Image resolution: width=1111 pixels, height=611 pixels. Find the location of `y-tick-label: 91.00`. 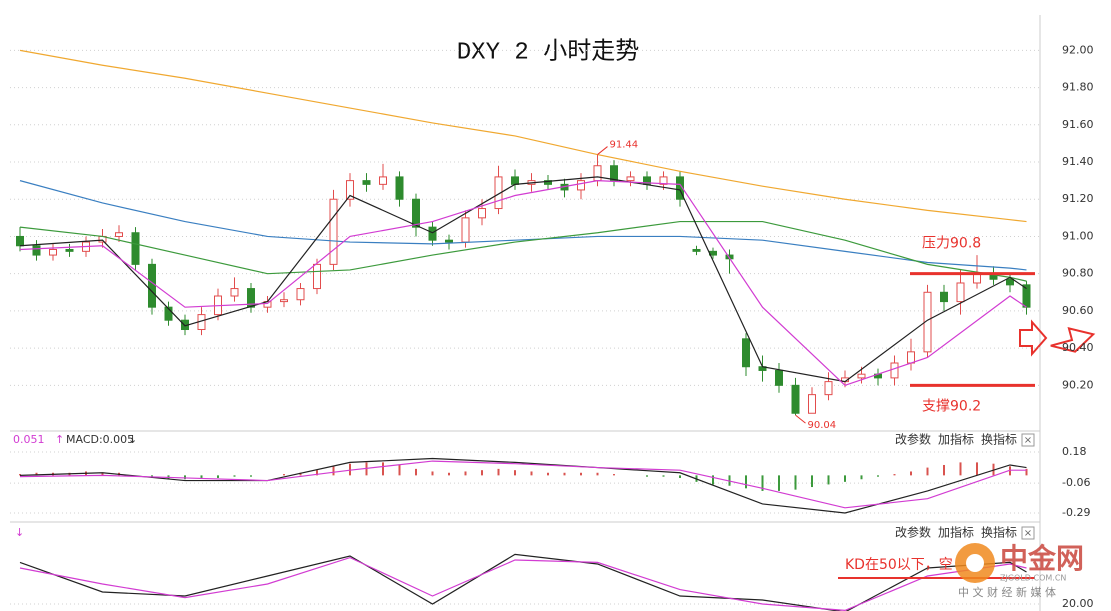

y-tick-label: 91.00 is located at coordinates (1078, 235).